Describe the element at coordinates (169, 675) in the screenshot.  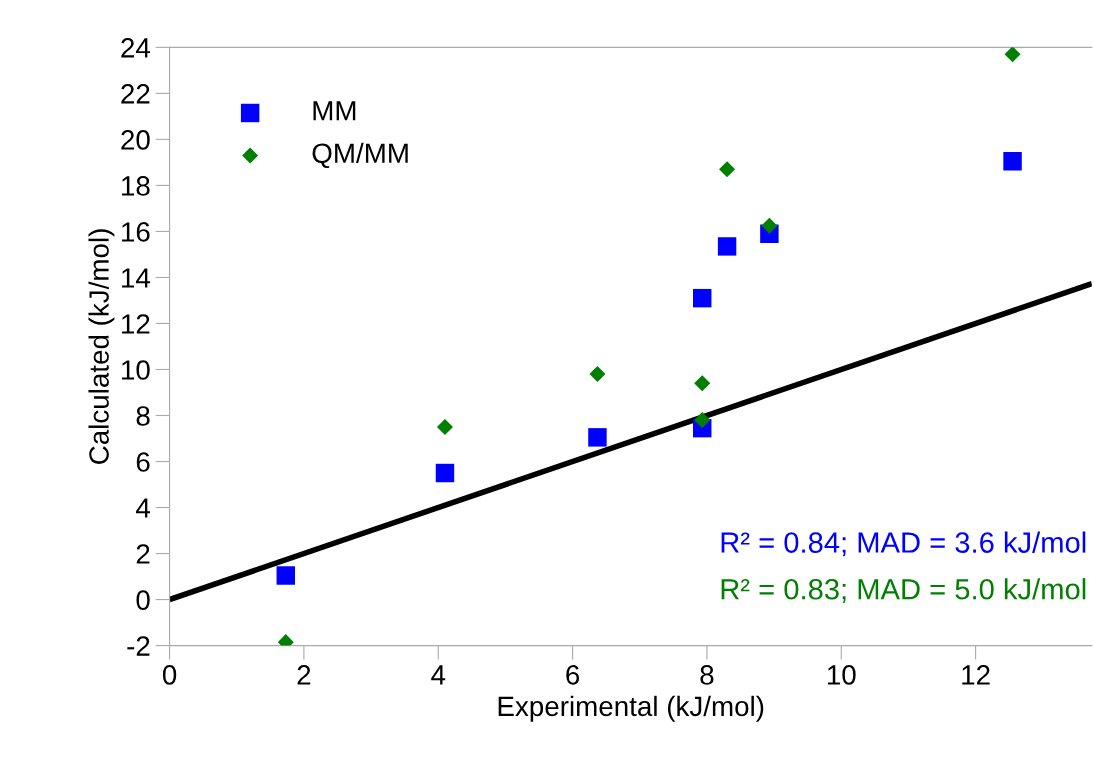
I see `x-tick-label: 0` at that location.